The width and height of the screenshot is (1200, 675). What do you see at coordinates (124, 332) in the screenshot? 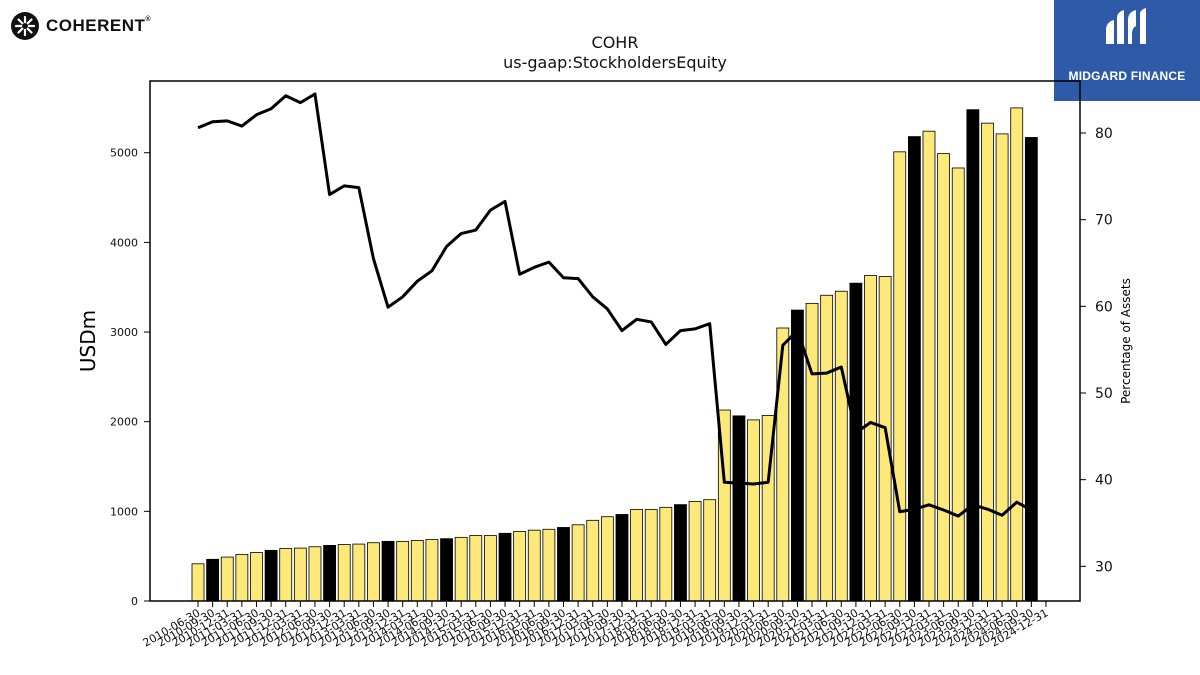
I see `y-tick-label: 3000` at bounding box center [124, 332].